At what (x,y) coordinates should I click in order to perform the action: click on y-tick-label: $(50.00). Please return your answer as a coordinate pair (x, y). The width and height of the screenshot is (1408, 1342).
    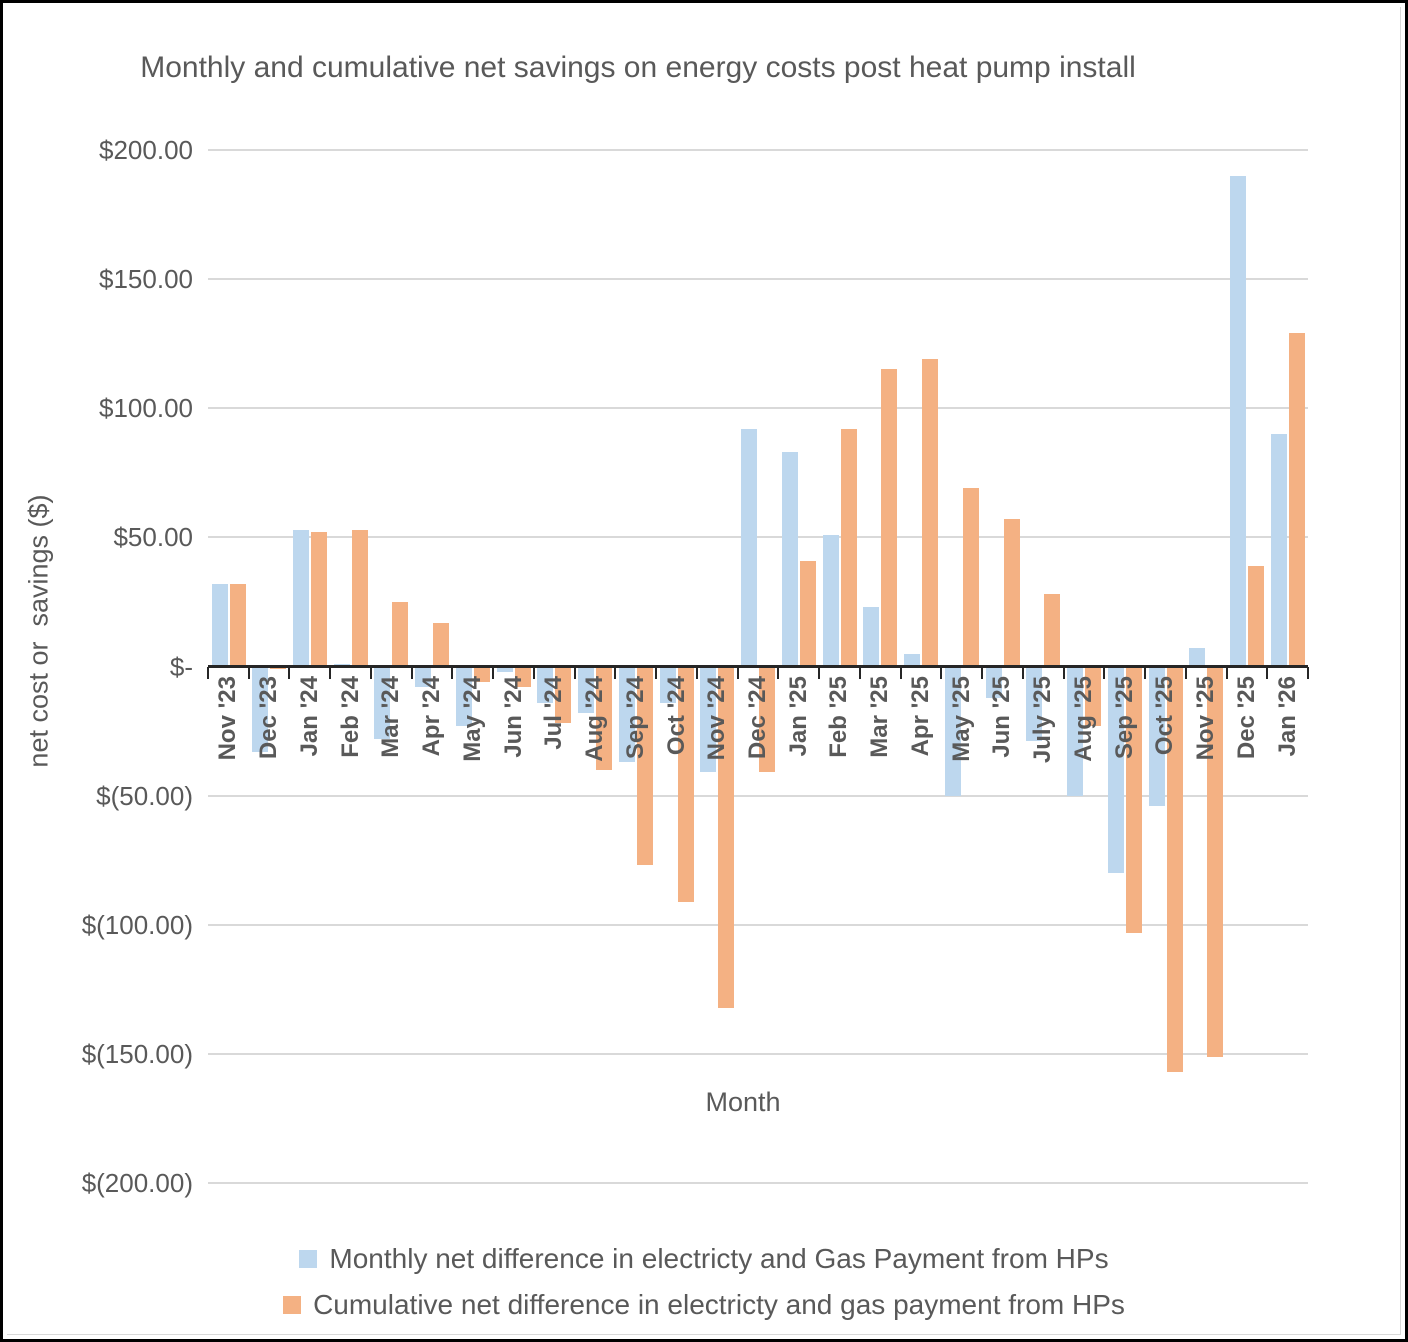
    Looking at the image, I should click on (144, 795).